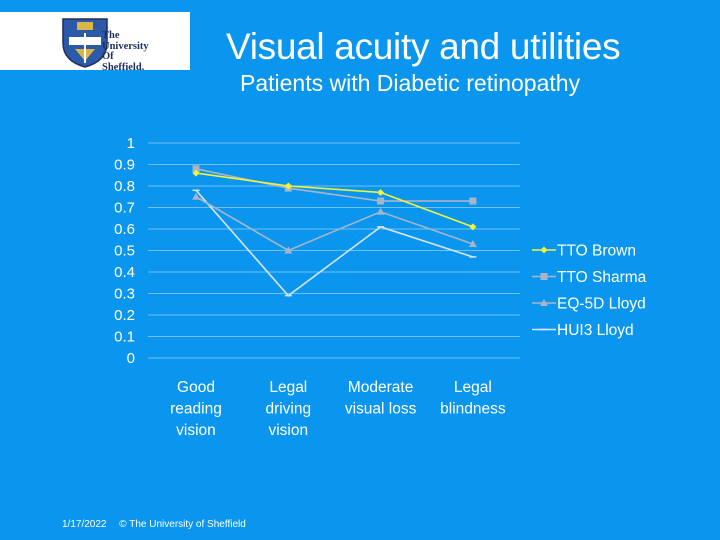  What do you see at coordinates (111, 35) in the screenshot?
I see `logo-line: The` at bounding box center [111, 35].